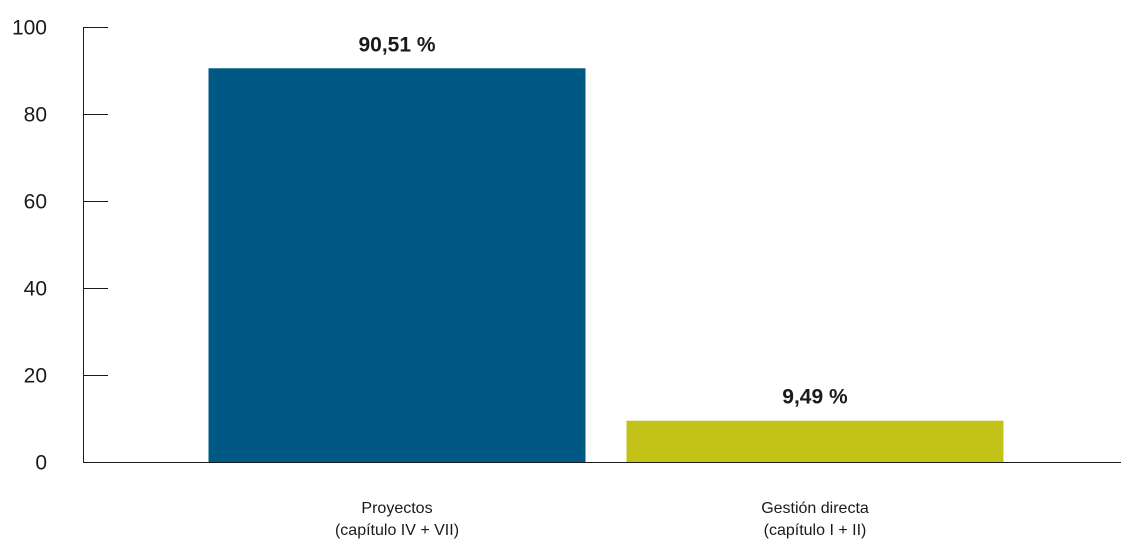 The height and width of the screenshot is (543, 1121). Describe the element at coordinates (397, 530) in the screenshot. I see `category-label: (capítulo IV + VII)` at that location.